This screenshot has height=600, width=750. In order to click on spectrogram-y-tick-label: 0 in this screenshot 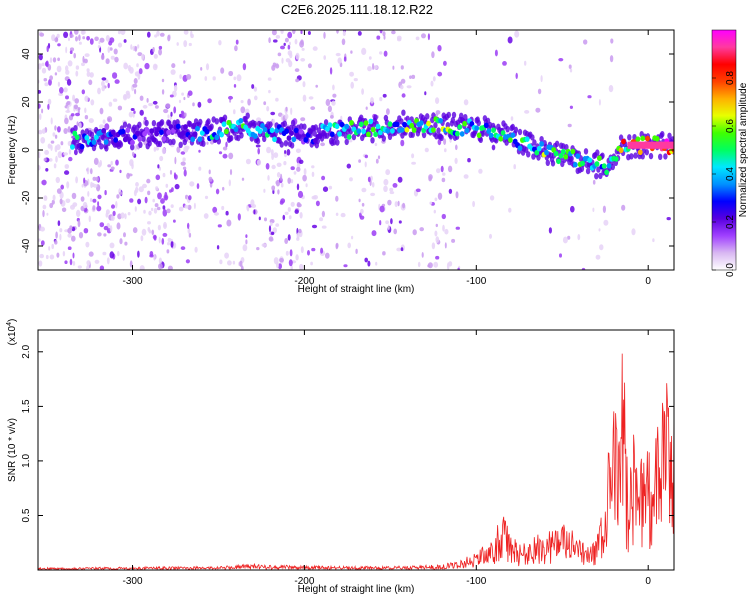, I will do `click(26, 150)`.